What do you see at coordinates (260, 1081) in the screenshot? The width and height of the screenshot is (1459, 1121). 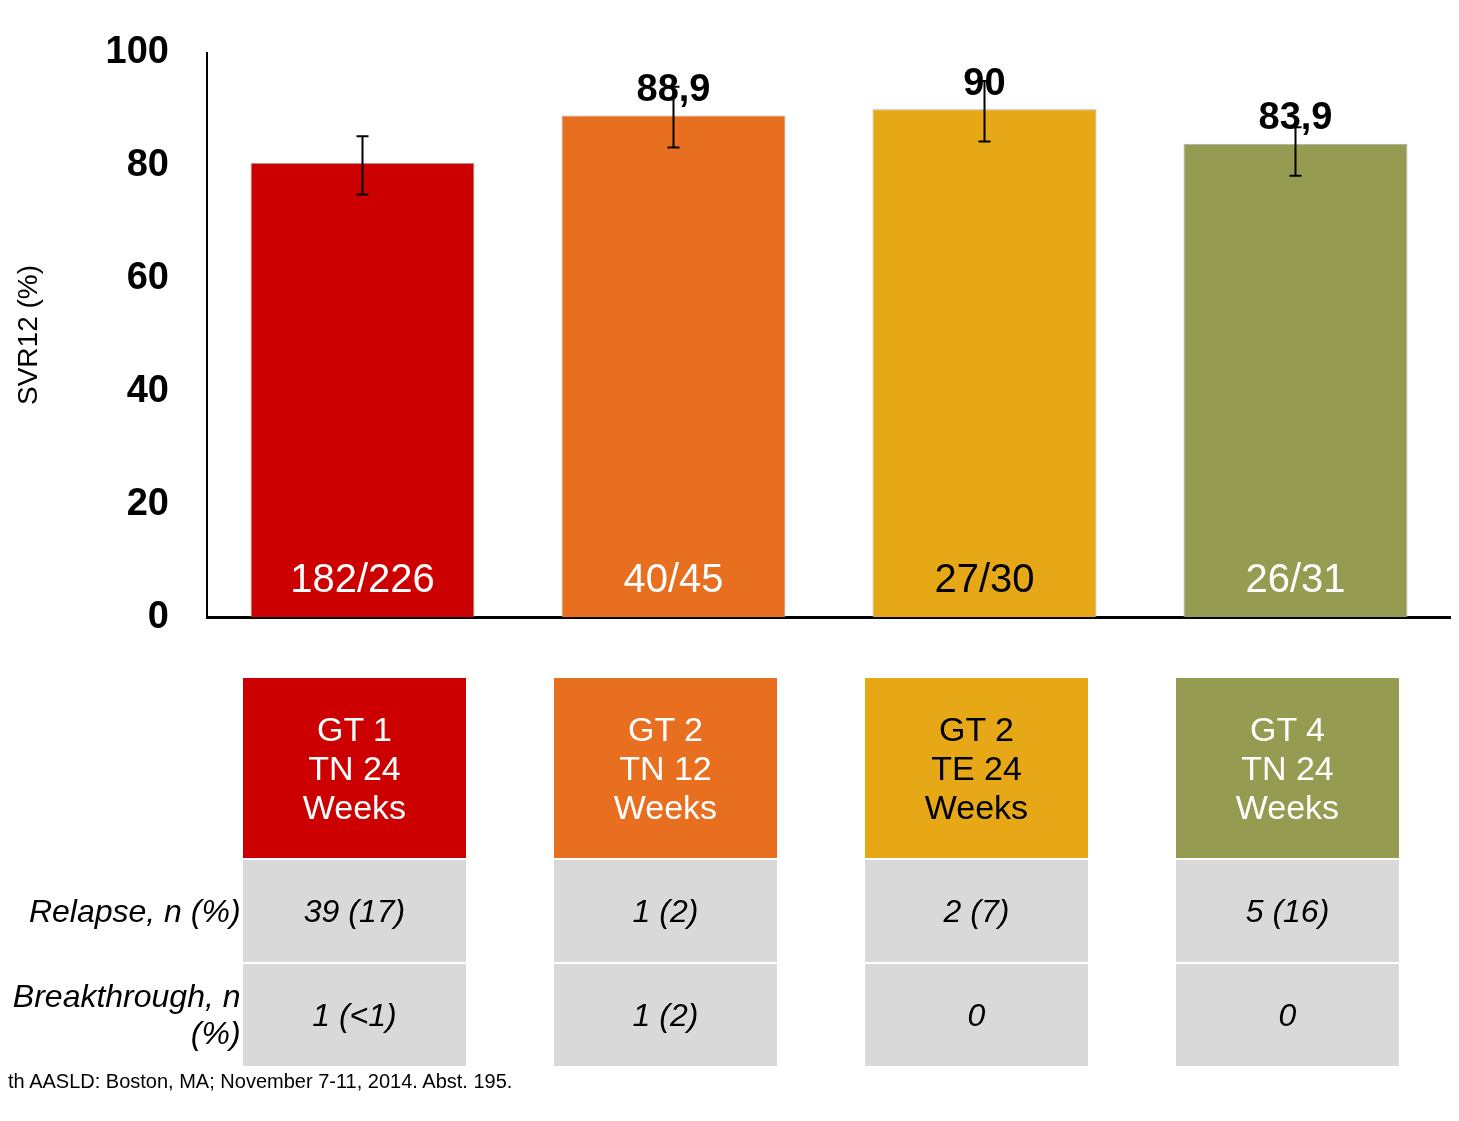 I see `text: th AASLD: Boston, MA; November 7-11, 2014. Abst. 195.` at bounding box center [260, 1081].